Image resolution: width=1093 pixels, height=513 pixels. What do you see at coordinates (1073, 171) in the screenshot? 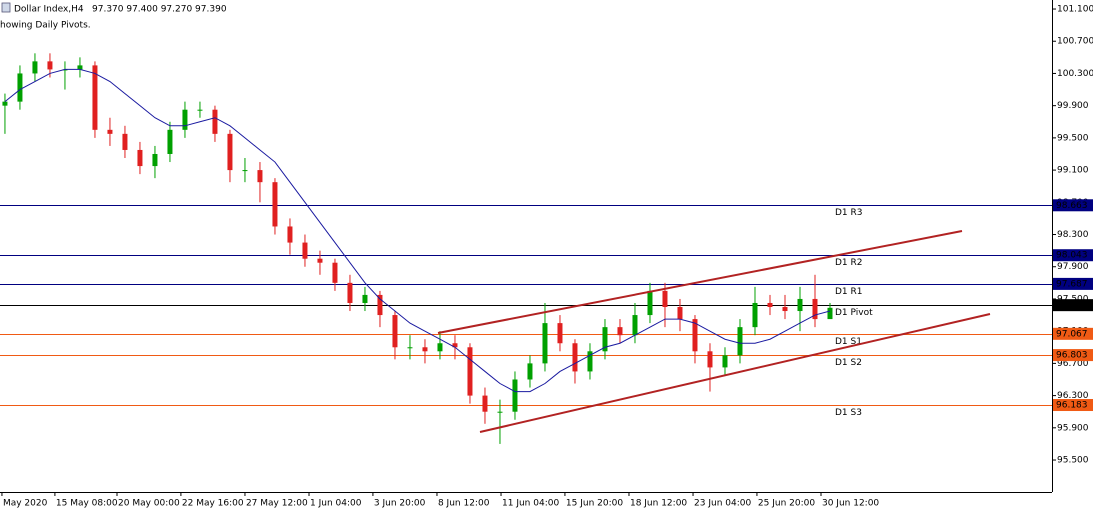
I see `y-tick-label: 99.100` at bounding box center [1073, 171].